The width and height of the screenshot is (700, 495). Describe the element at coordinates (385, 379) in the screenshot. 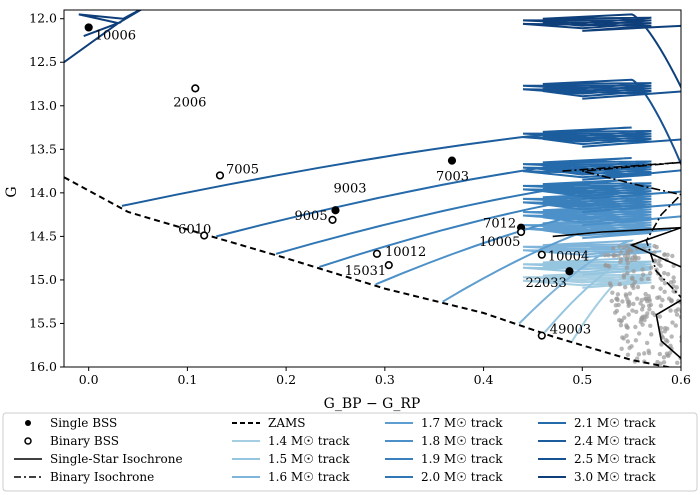

I see `x-tick-label: 0.3` at that location.